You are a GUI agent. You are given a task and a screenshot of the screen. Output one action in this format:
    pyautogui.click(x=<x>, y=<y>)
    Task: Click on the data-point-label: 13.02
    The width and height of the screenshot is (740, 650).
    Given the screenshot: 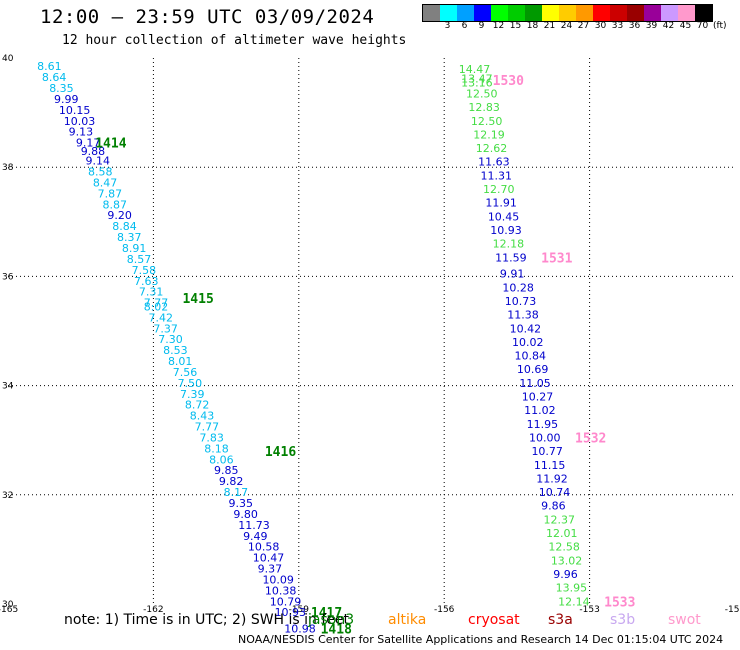 What is the action you would take?
    pyautogui.click(x=567, y=560)
    